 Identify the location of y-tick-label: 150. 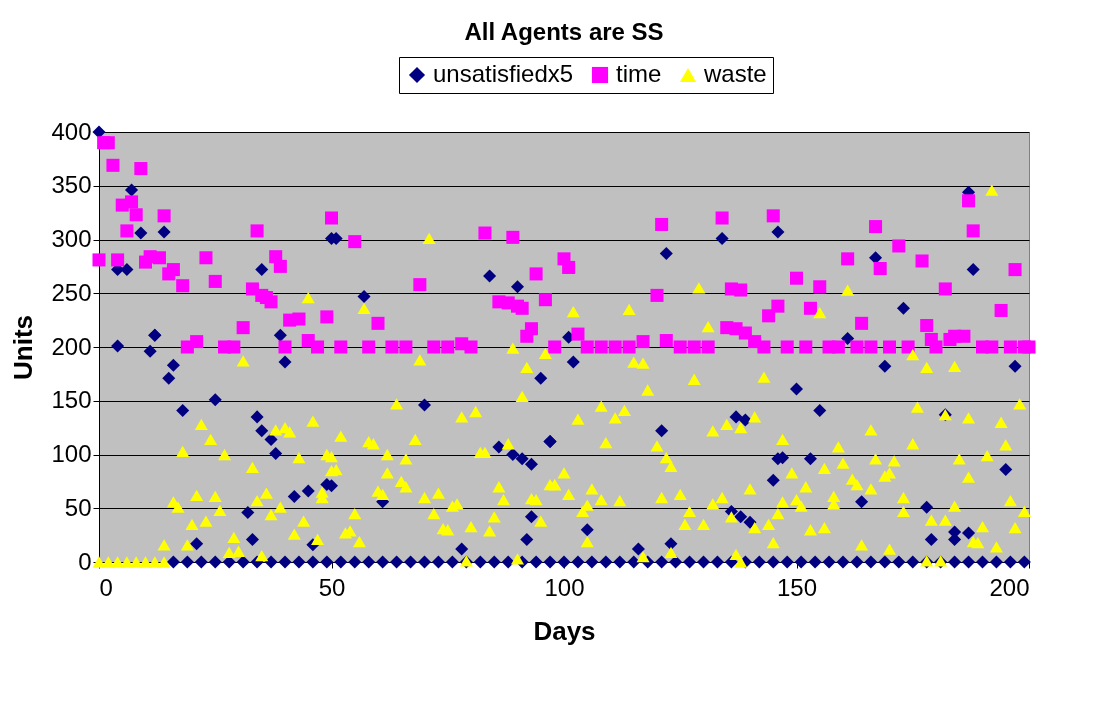
(71, 400).